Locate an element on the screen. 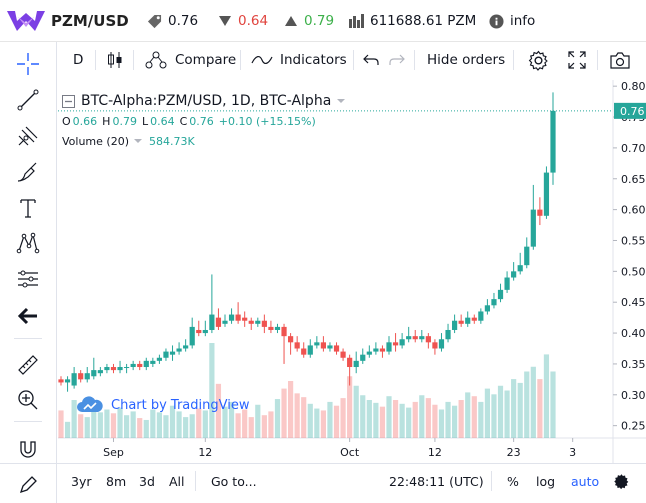  auto-toggle: auto is located at coordinates (585, 481).